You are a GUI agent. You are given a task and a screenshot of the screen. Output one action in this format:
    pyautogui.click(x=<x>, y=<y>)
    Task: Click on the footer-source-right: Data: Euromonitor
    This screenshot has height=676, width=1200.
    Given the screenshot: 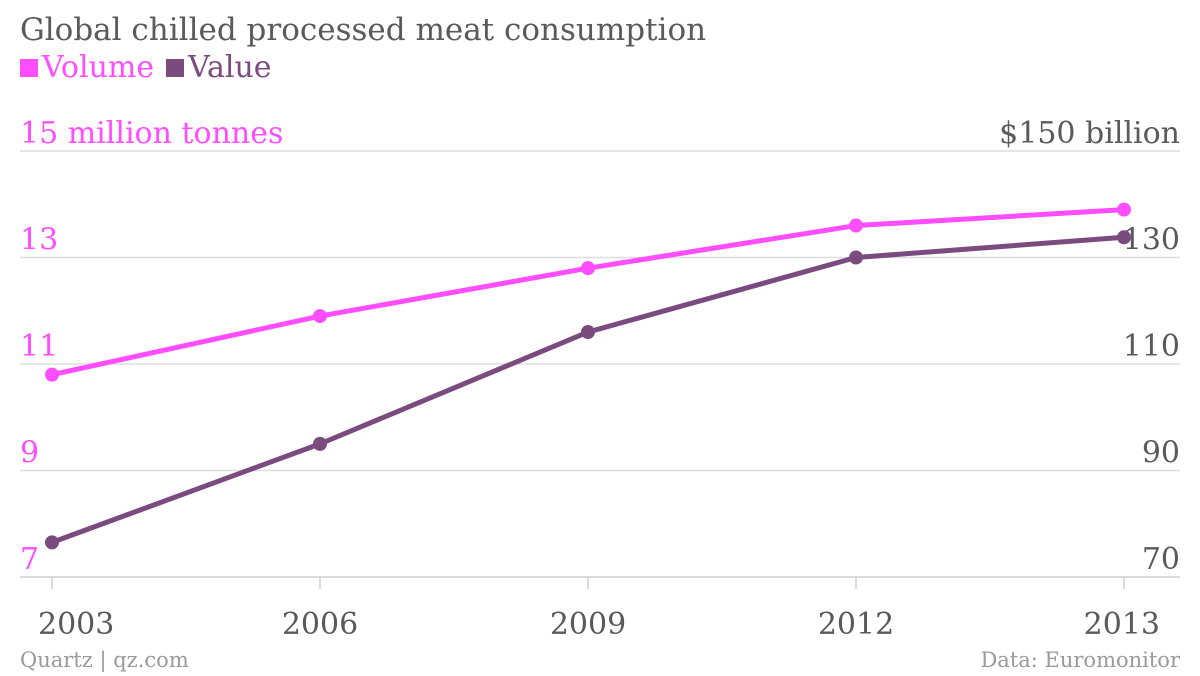 What is the action you would take?
    pyautogui.click(x=1080, y=660)
    